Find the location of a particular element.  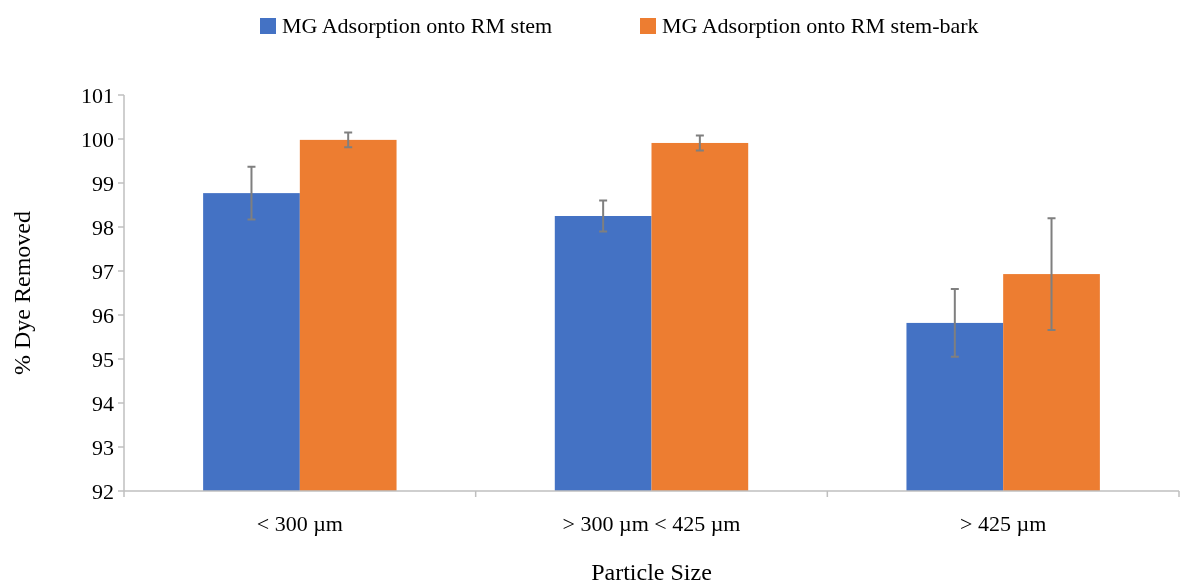

x-tick-label: < 300 µm is located at coordinates (299, 523).